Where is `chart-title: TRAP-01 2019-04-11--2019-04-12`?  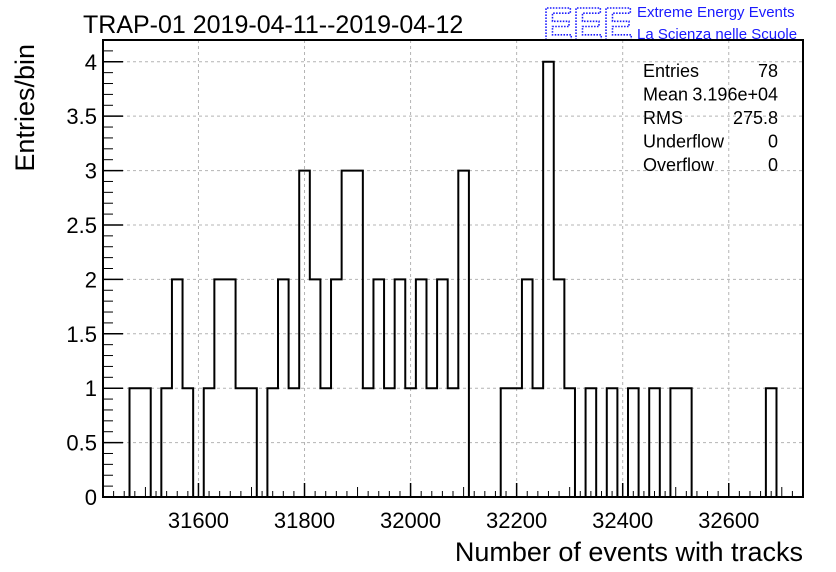
chart-title: TRAP-01 2019-04-11--2019-04-12 is located at coordinates (273, 25).